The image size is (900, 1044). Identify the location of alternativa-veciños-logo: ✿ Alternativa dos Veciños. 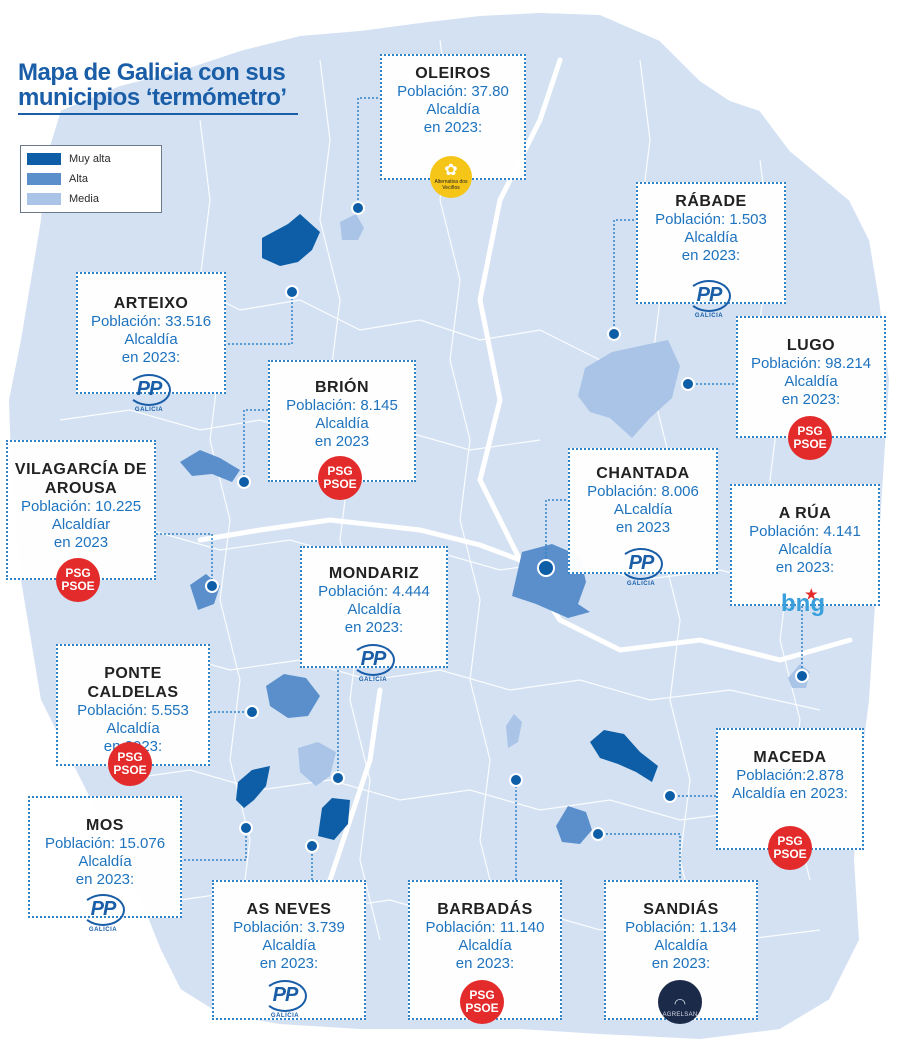
(451, 177).